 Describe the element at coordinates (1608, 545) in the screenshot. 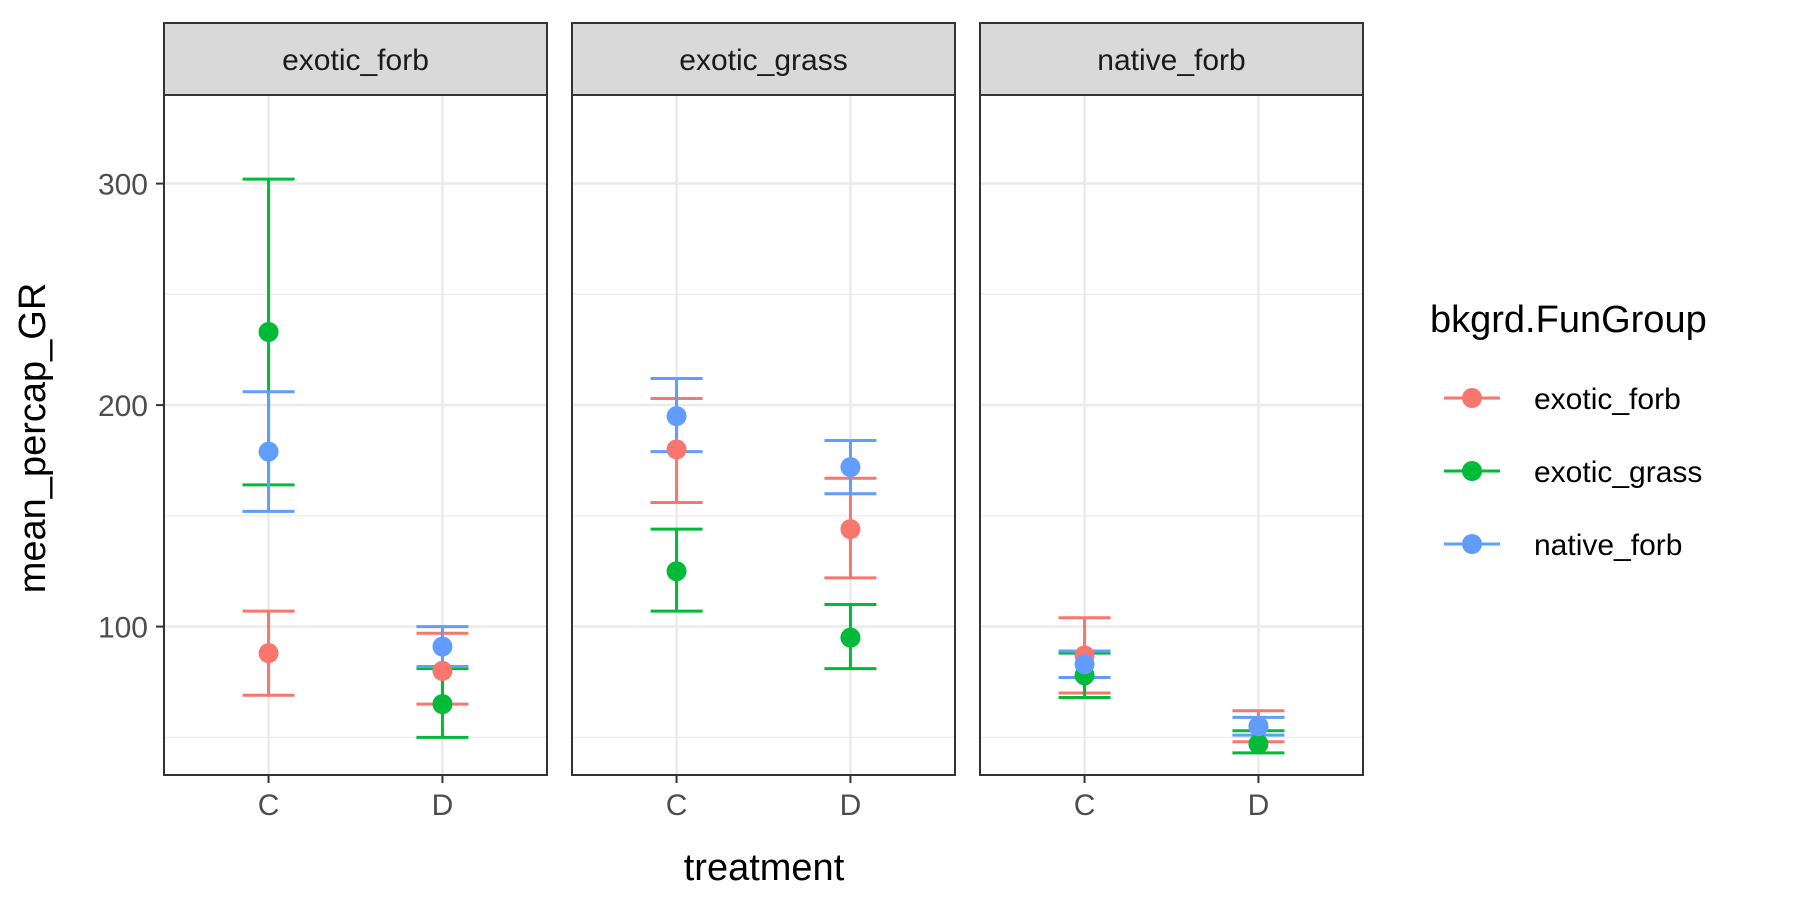

I see `legend-label: native_forb` at that location.